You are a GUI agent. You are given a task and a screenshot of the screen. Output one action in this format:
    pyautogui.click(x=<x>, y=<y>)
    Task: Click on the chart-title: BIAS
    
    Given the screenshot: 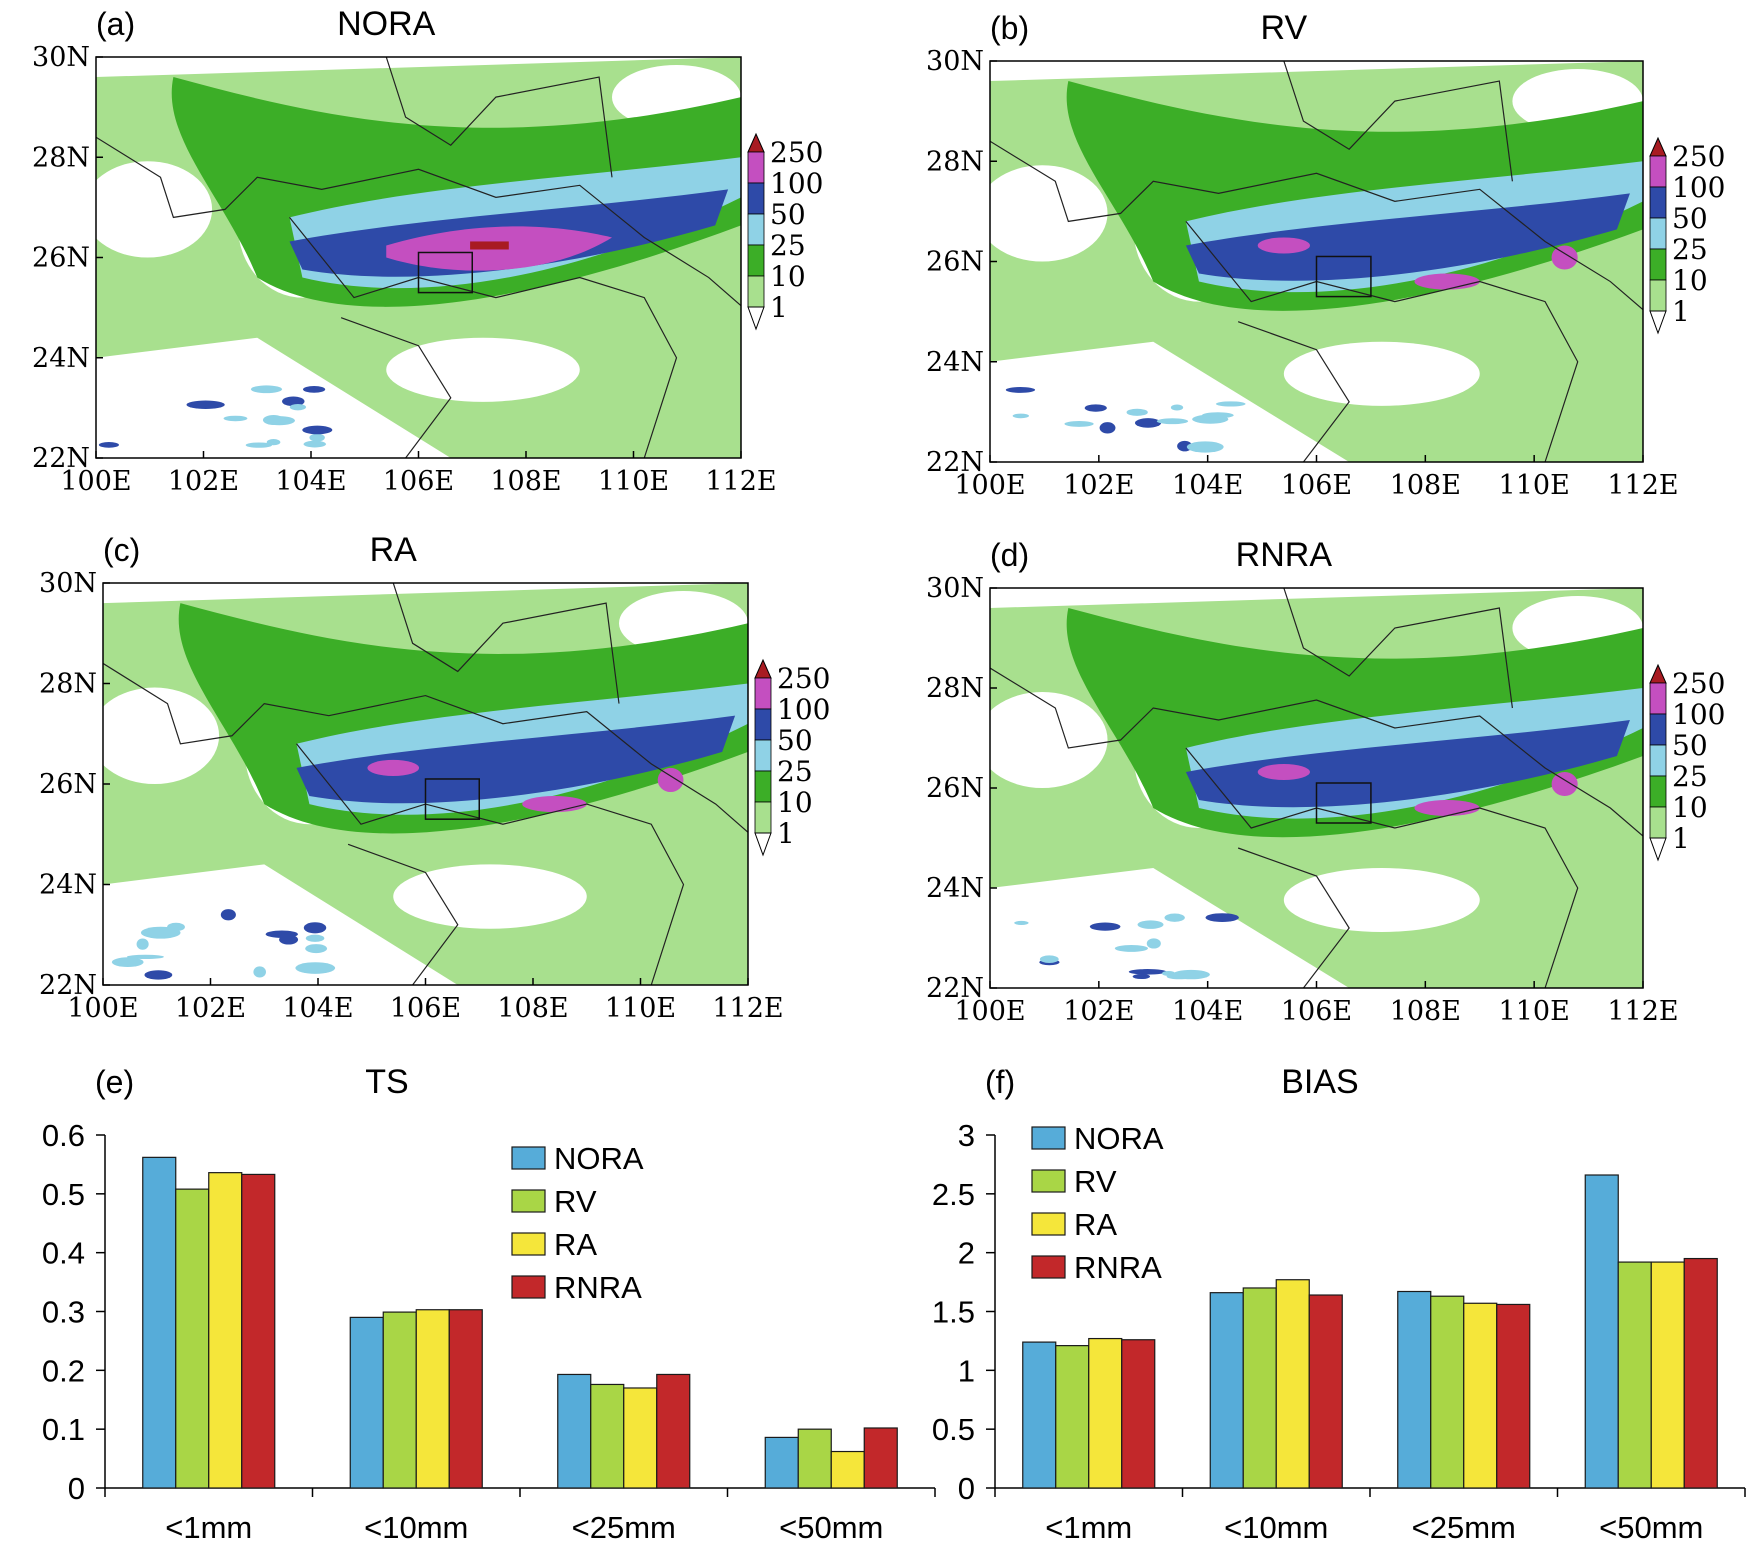 What is the action you would take?
    pyautogui.click(x=1319, y=1082)
    